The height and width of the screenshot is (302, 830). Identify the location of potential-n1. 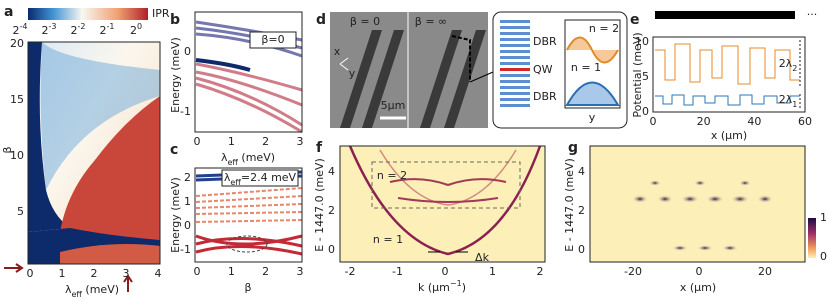
(727, 100).